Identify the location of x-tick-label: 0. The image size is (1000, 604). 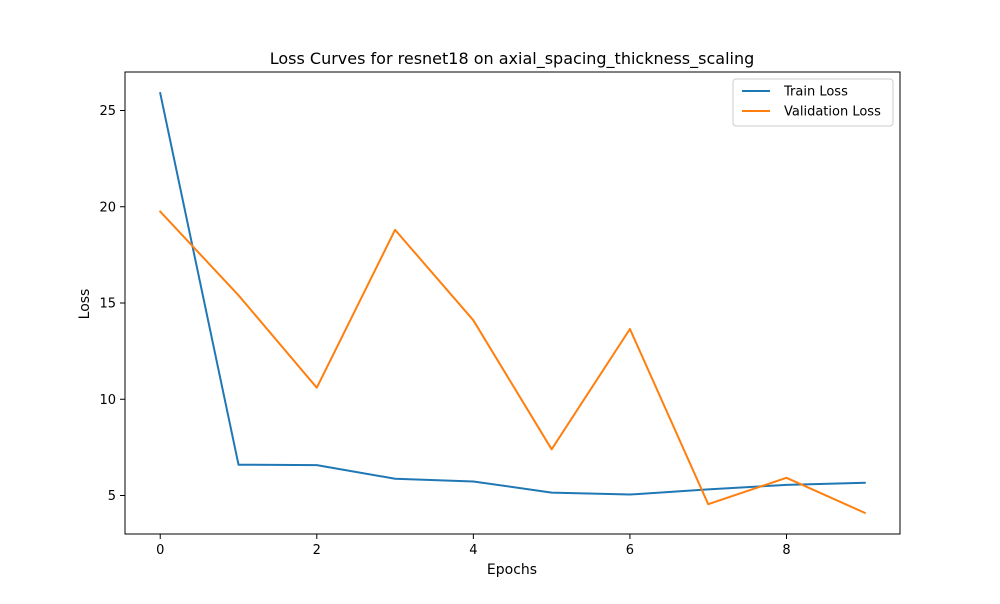
(160, 550).